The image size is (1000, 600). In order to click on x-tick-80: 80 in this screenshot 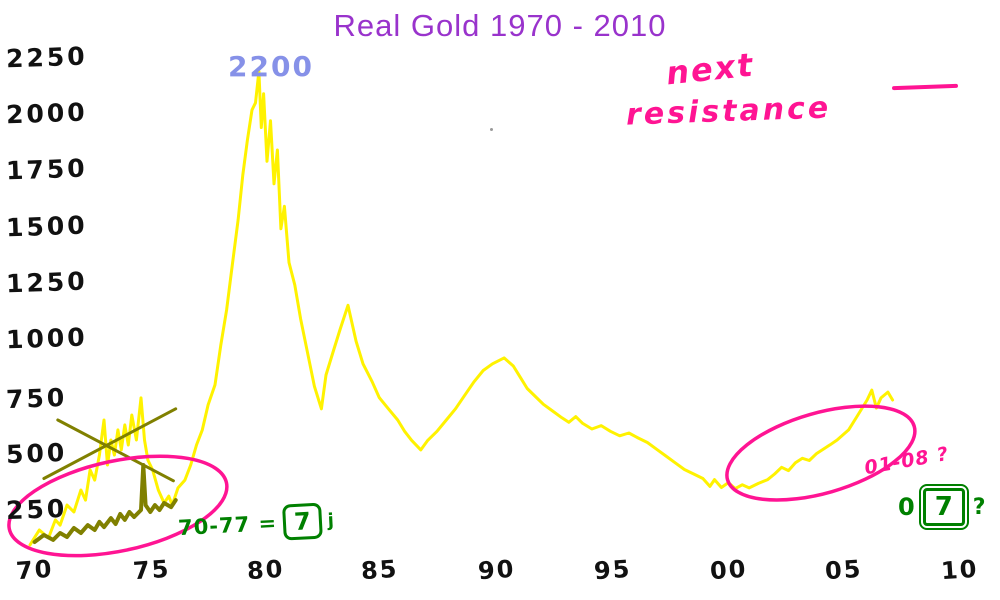, I will do `click(266, 570)`.